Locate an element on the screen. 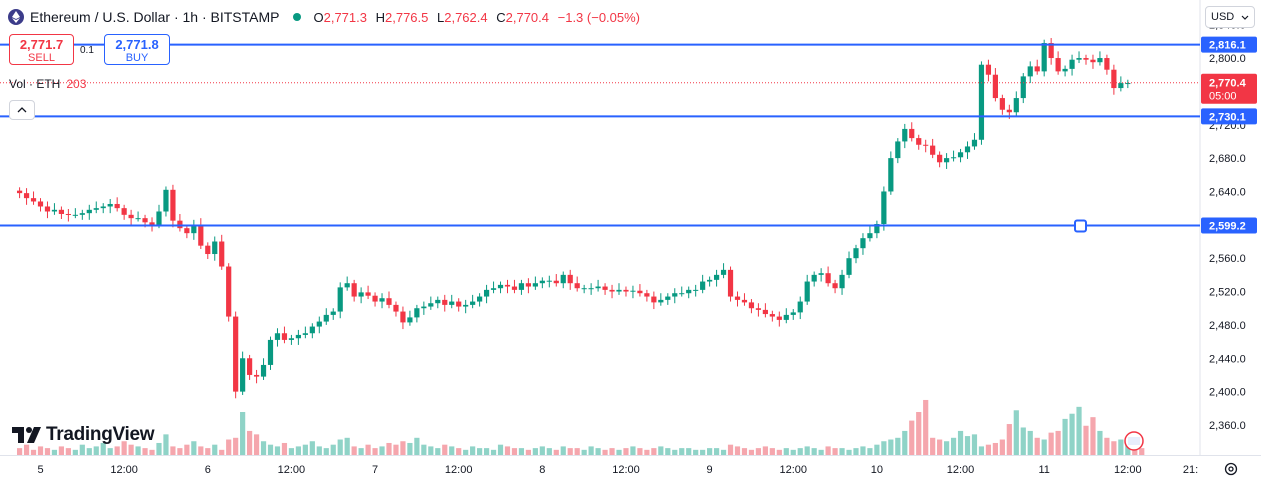 The width and height of the screenshot is (1261, 483). line-drag-handle is located at coordinates (1080, 226).